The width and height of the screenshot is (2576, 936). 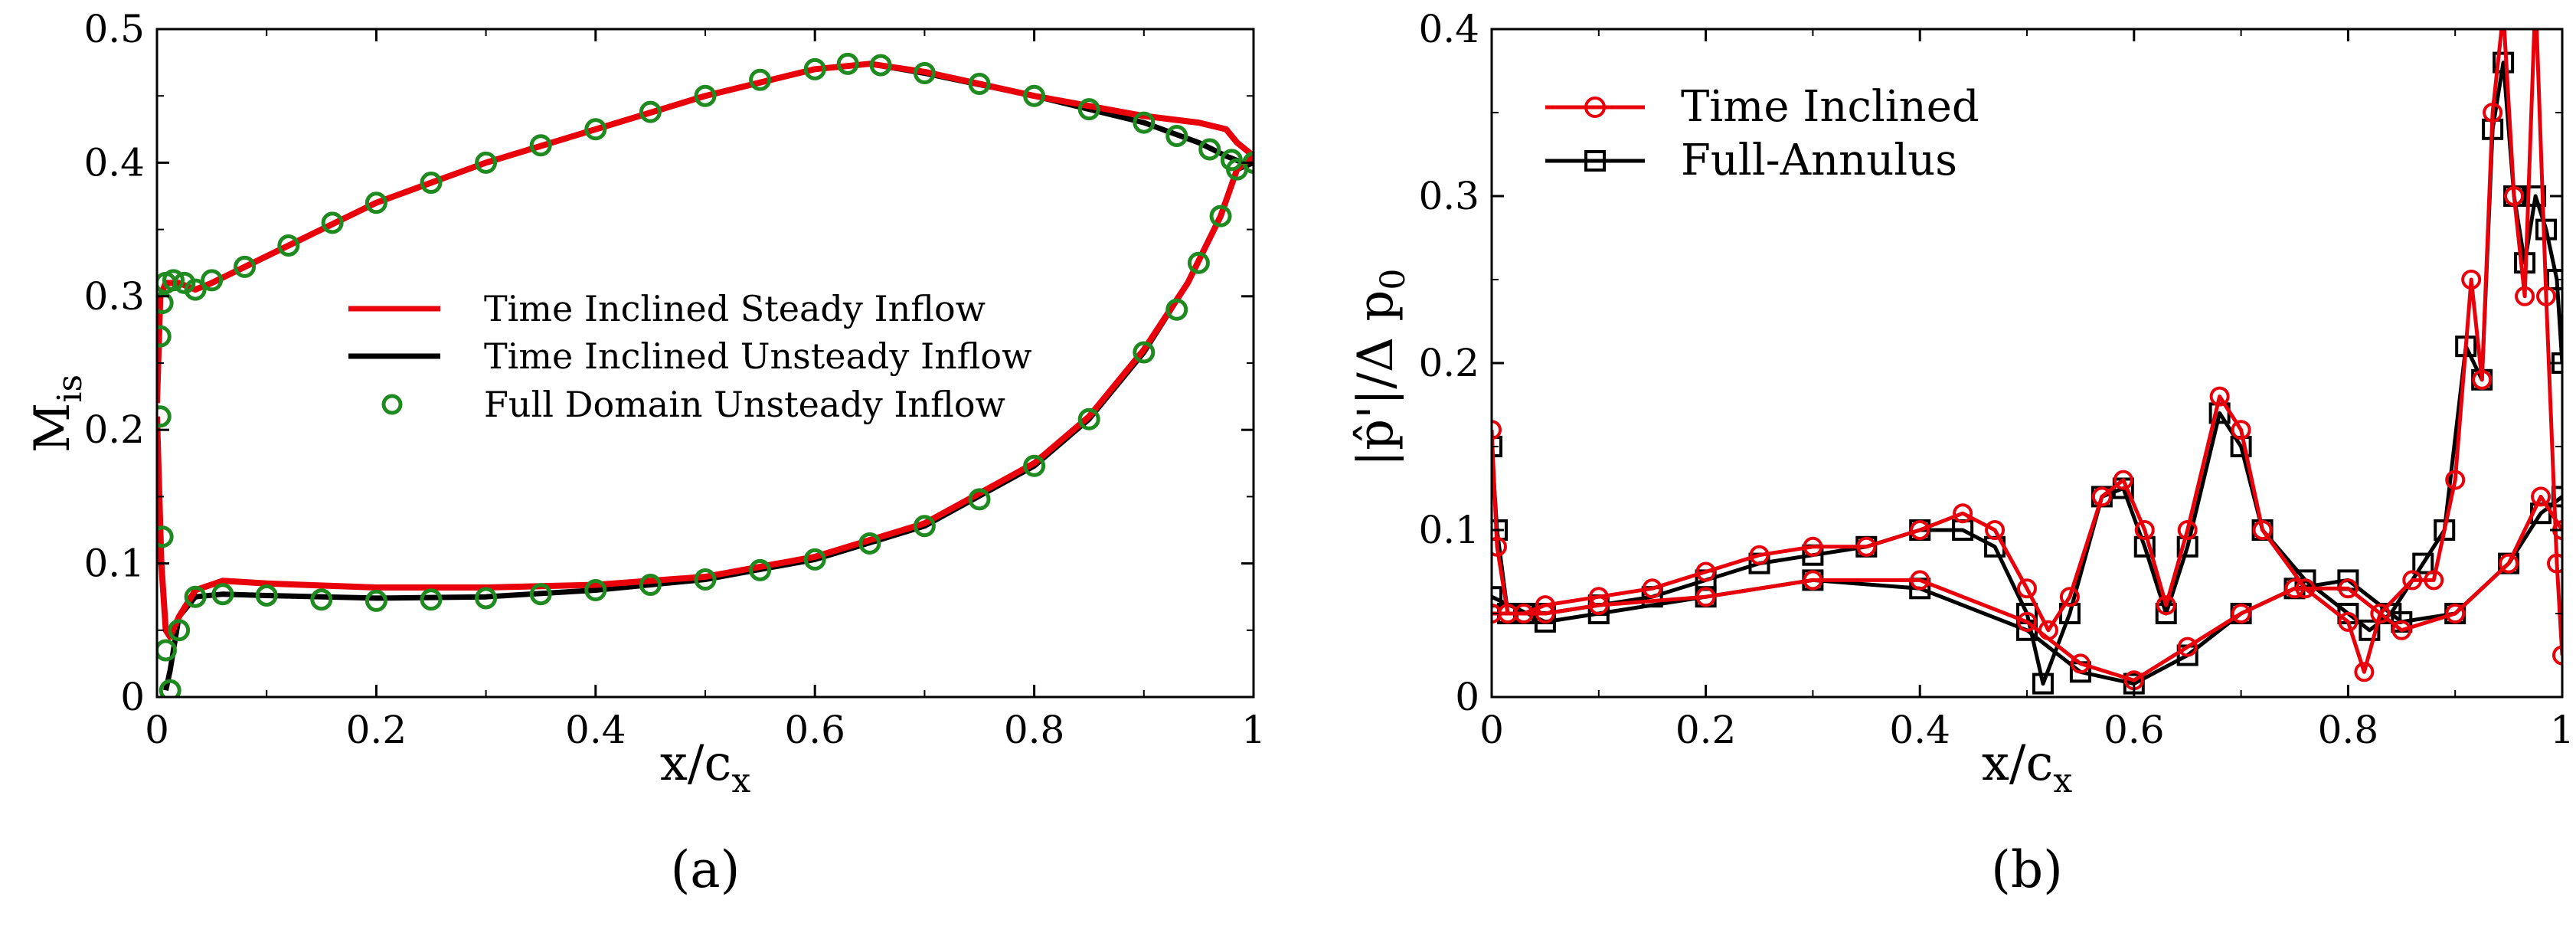 What do you see at coordinates (57, 414) in the screenshot?
I see `panel-a-ylabel: Mis` at bounding box center [57, 414].